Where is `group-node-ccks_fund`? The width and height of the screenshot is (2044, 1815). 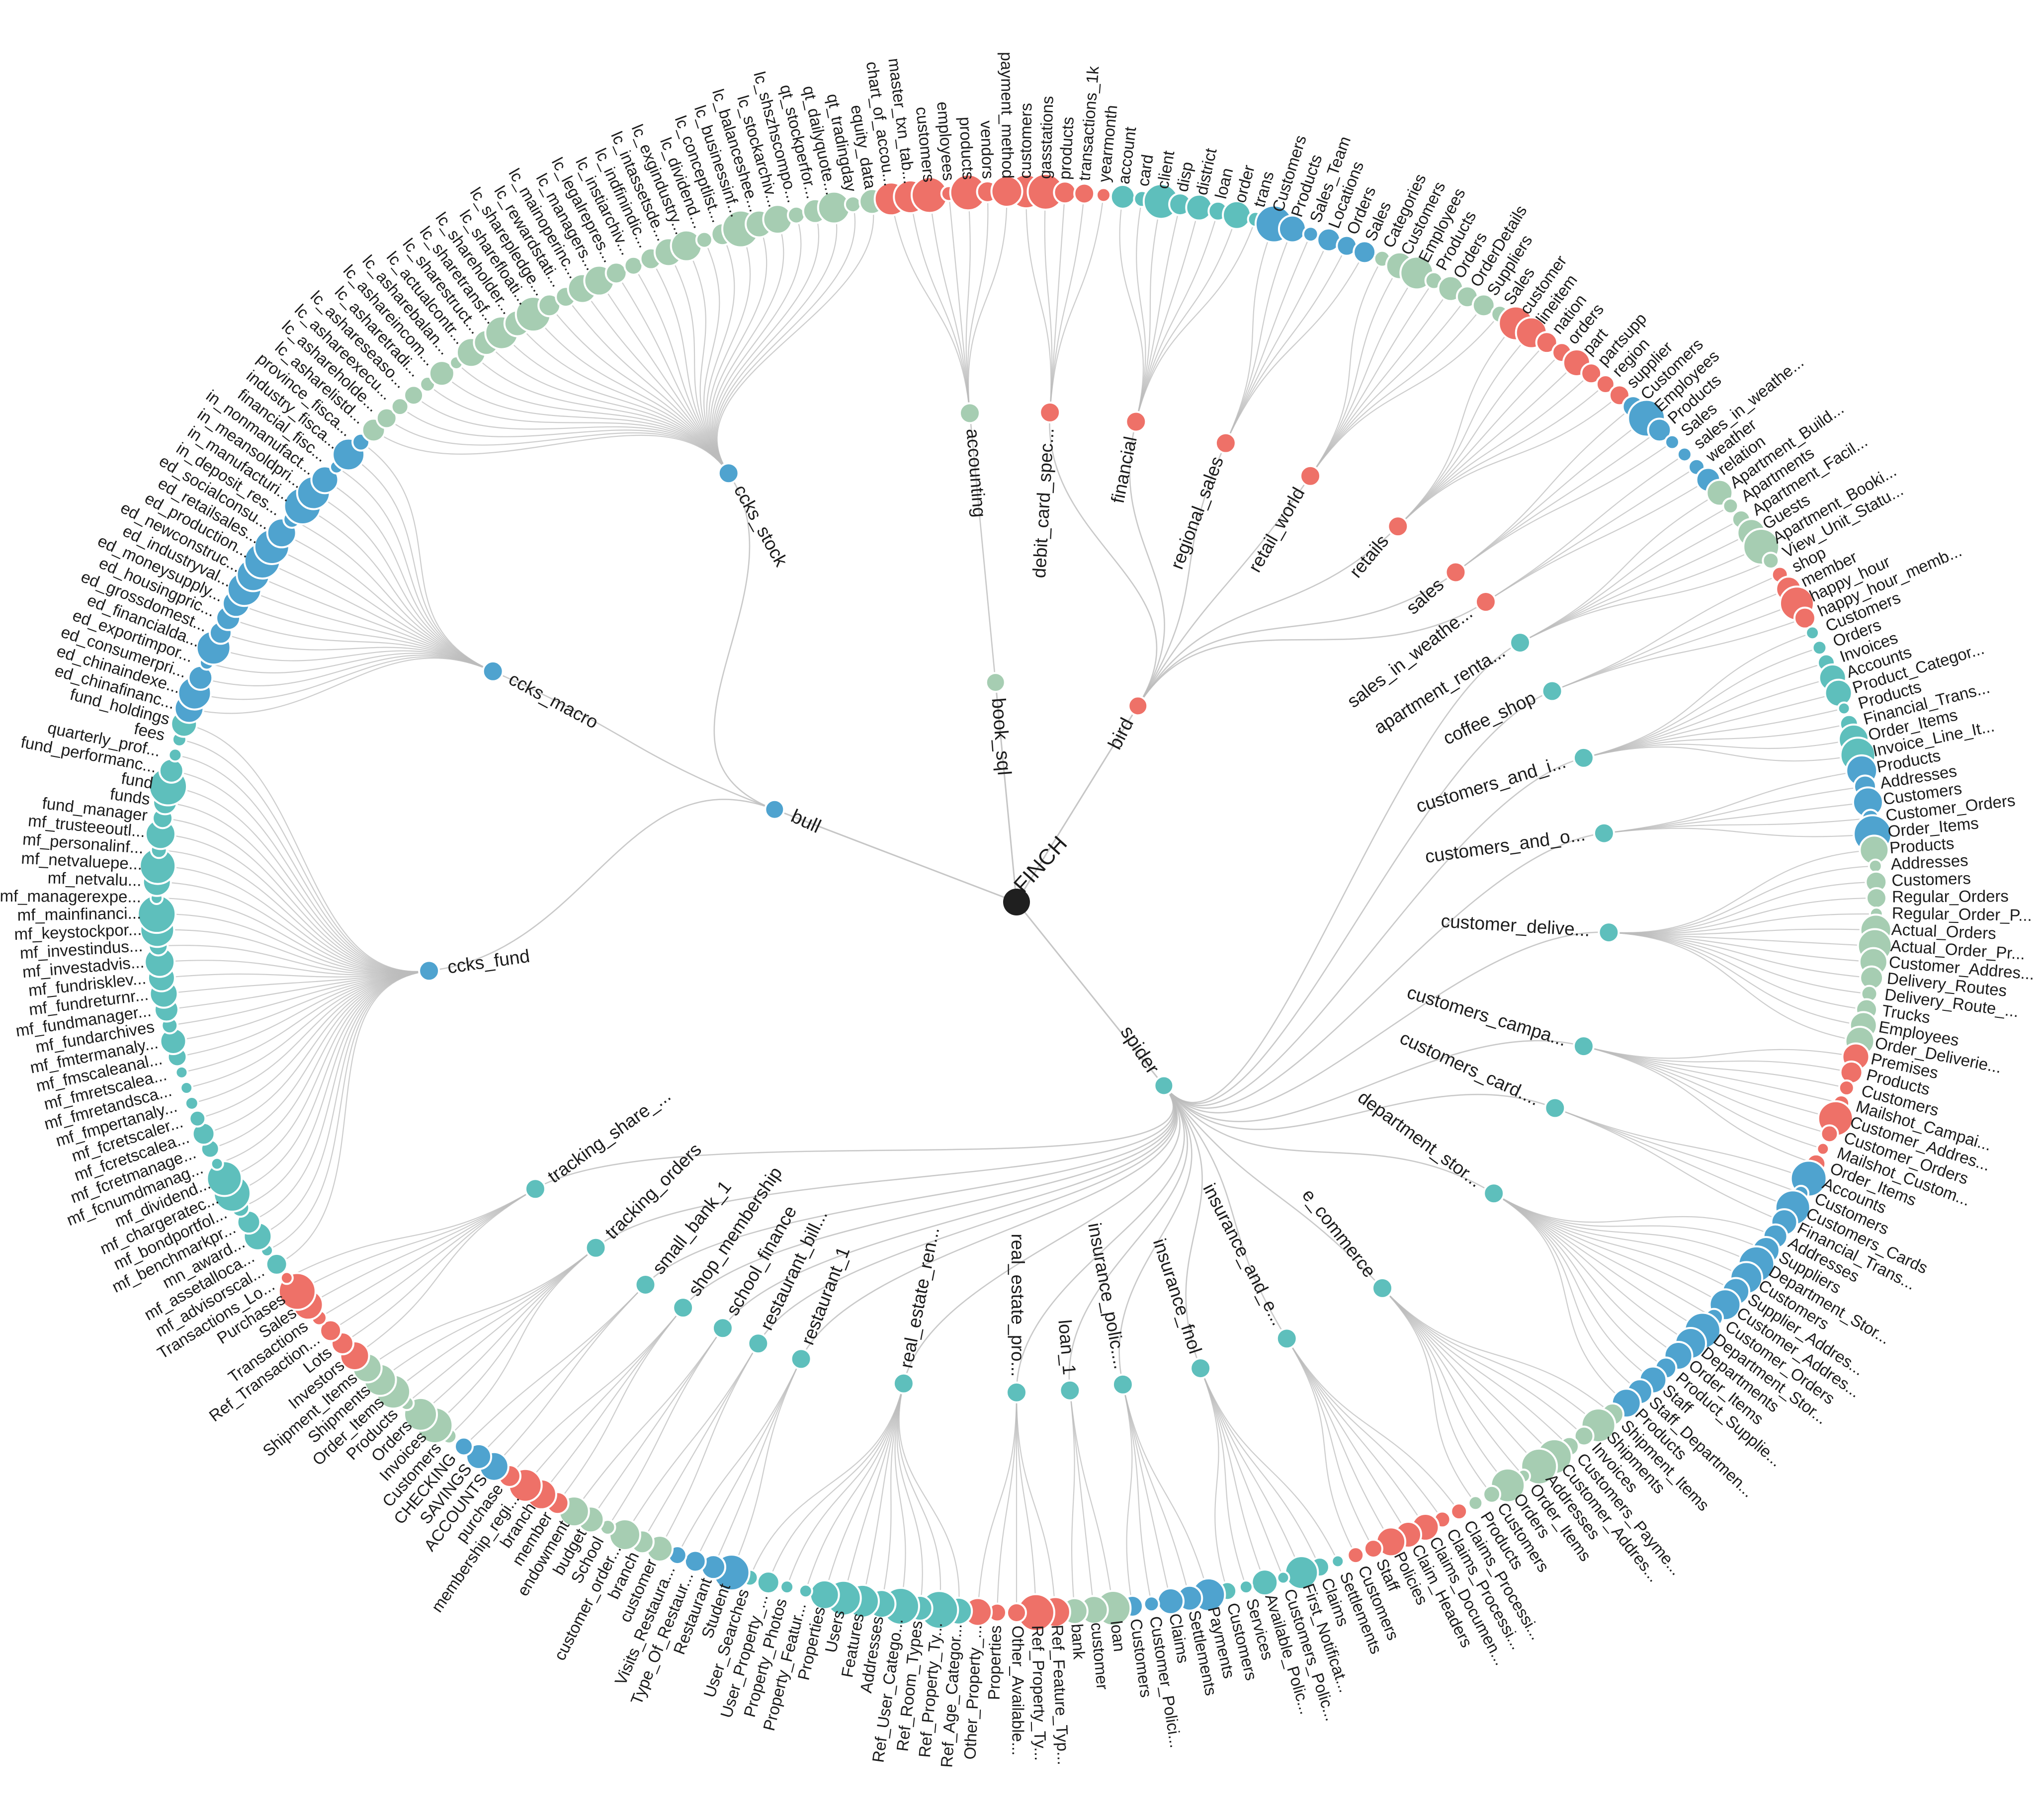
group-node-ccks_fund is located at coordinates (429, 971).